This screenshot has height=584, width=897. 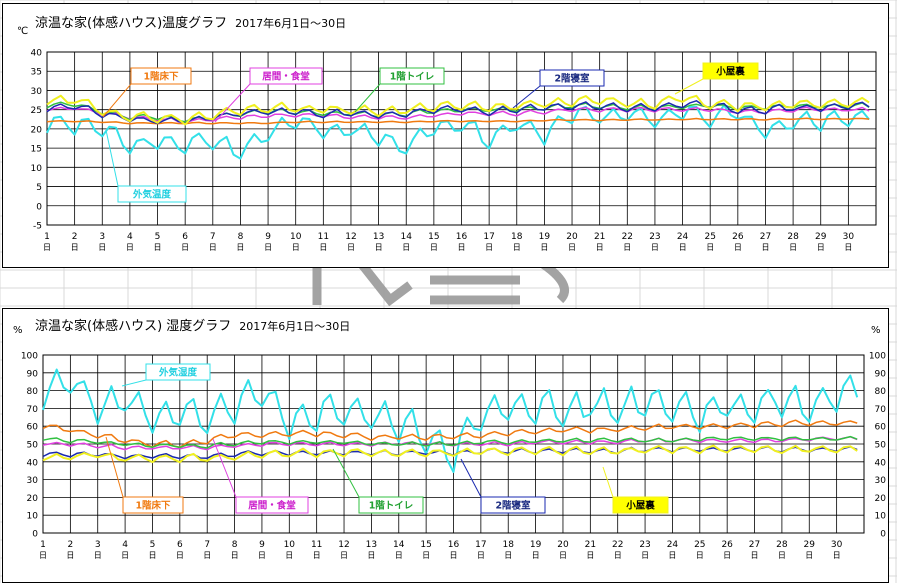 What do you see at coordinates (821, 237) in the screenshot?
I see `x-tick-label: 29` at bounding box center [821, 237].